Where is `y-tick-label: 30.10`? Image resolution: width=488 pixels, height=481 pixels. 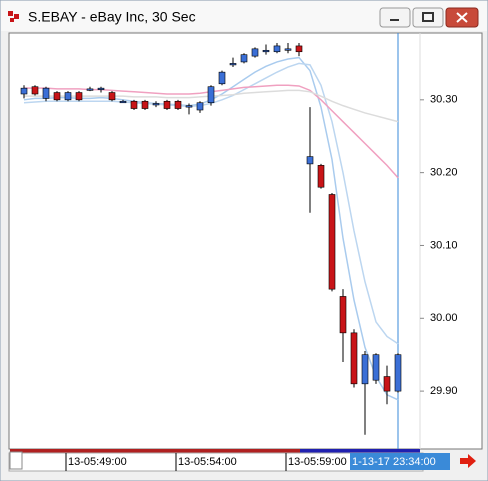
y-tick-label: 30.10 is located at coordinates (444, 245).